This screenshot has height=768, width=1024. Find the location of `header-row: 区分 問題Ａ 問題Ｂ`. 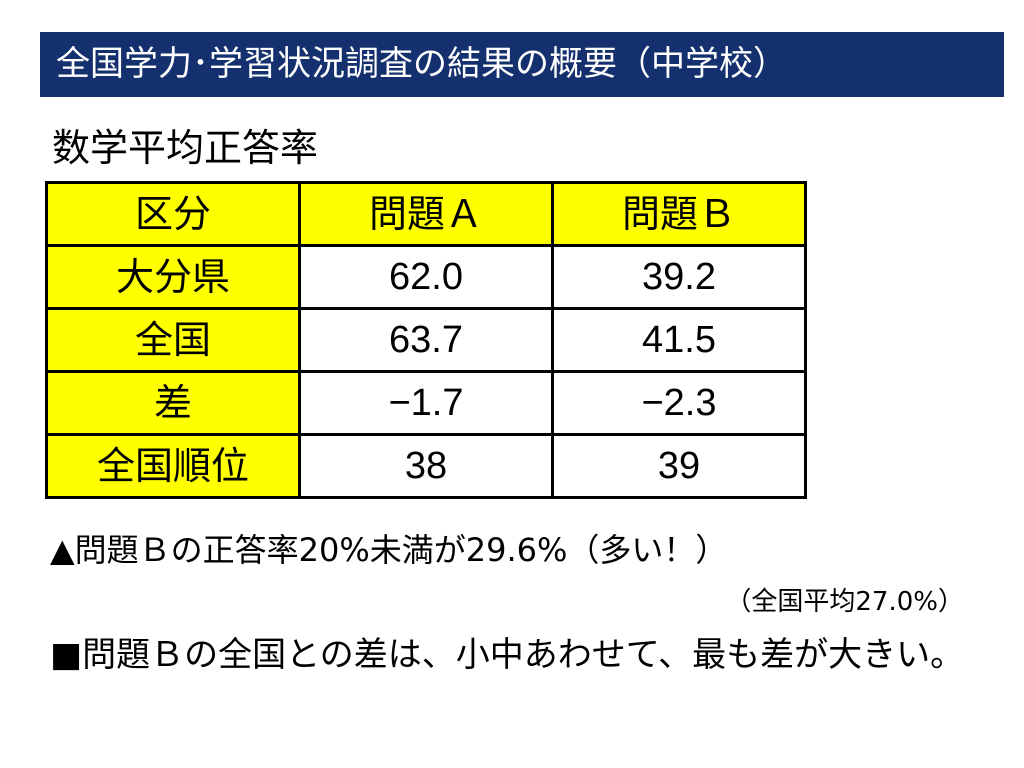

header-row: 区分 問題Ａ 問題Ｂ is located at coordinates (426, 214).